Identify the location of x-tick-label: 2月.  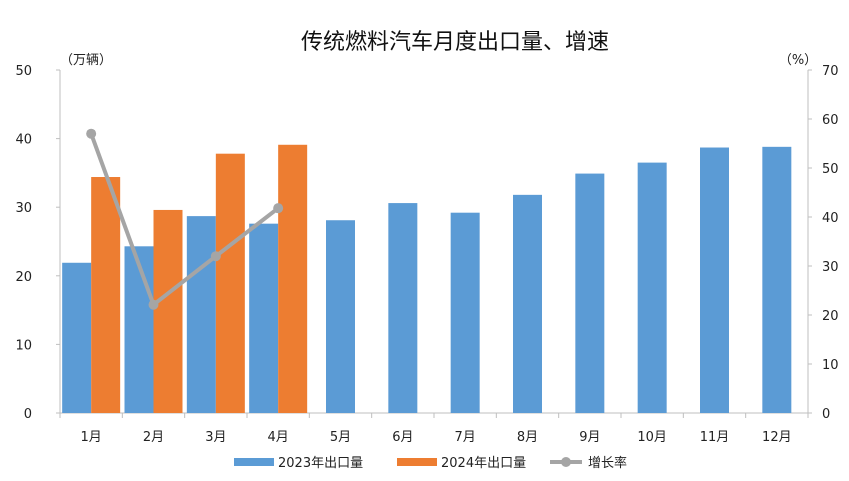
(153, 437).